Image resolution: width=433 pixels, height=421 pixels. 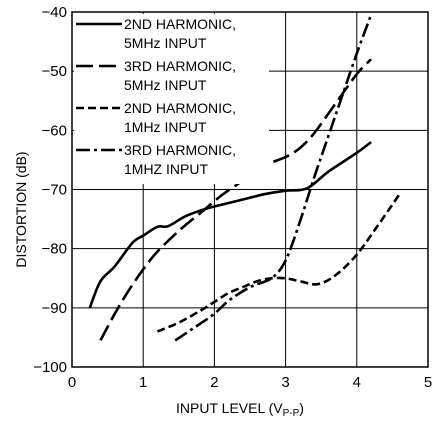 I want to click on x-tick-label: 3, so click(x=285, y=382).